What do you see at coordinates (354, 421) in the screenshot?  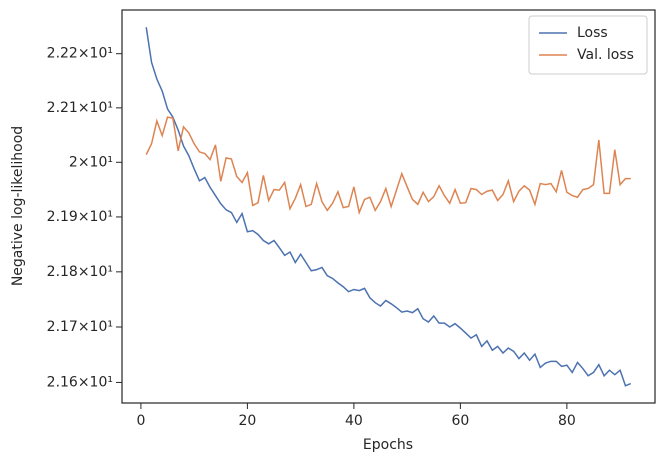 I see `x-tick-label: 40` at bounding box center [354, 421].